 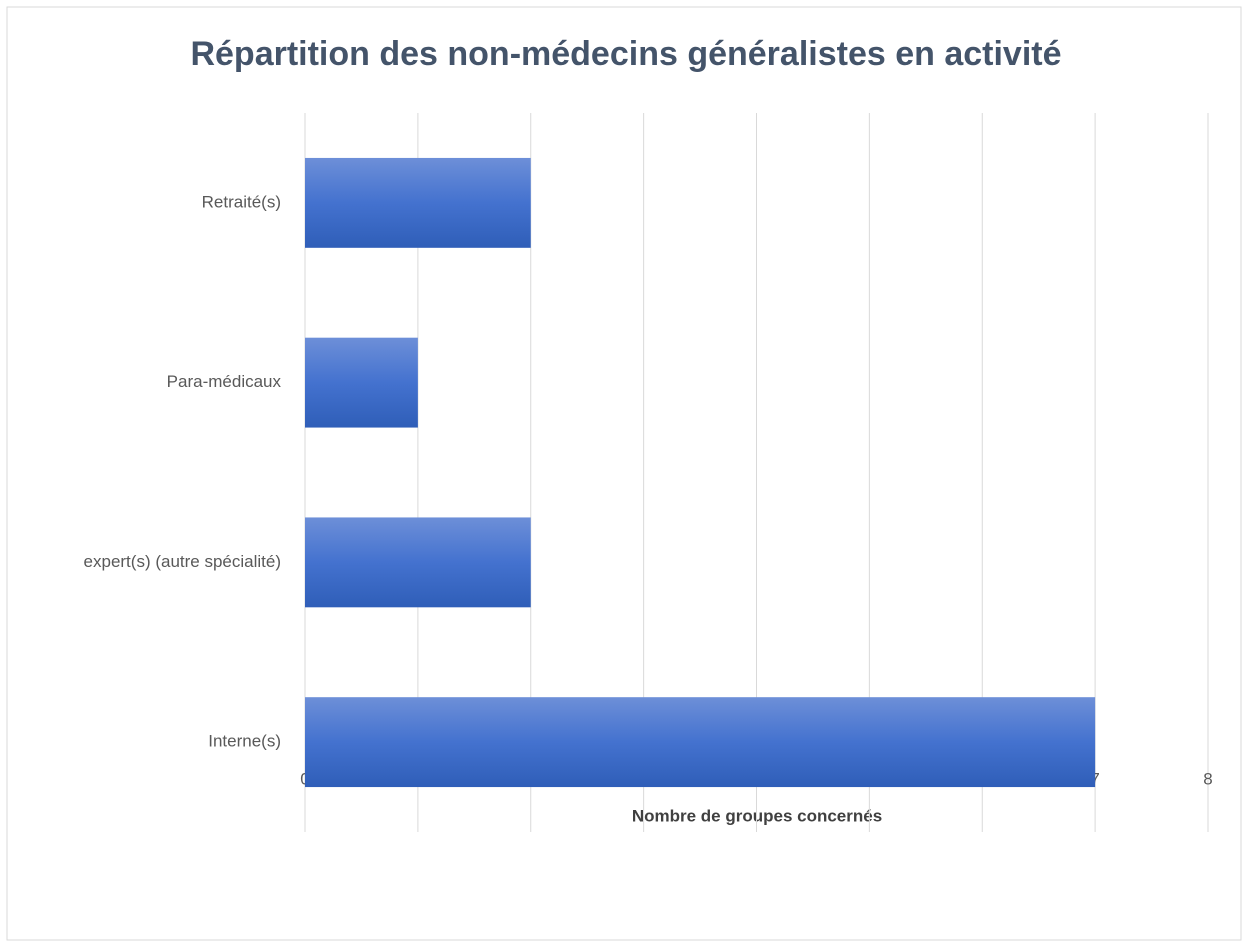 I want to click on x-tick-label: 8, so click(x=1207, y=778).